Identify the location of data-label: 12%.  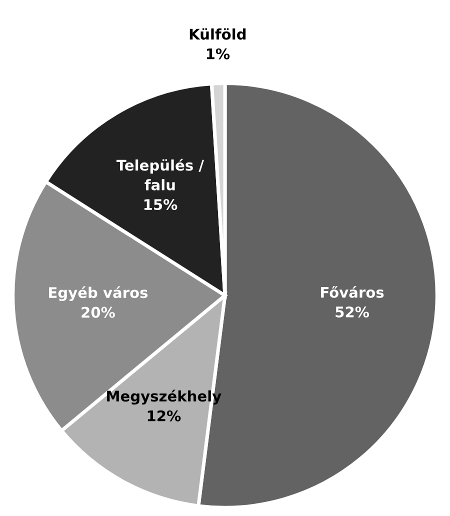
(164, 416).